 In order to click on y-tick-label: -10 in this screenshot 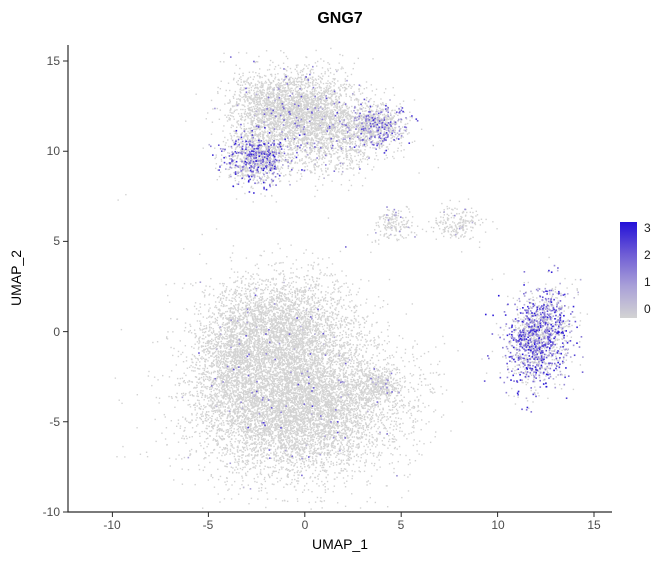, I will do `click(51, 512)`.